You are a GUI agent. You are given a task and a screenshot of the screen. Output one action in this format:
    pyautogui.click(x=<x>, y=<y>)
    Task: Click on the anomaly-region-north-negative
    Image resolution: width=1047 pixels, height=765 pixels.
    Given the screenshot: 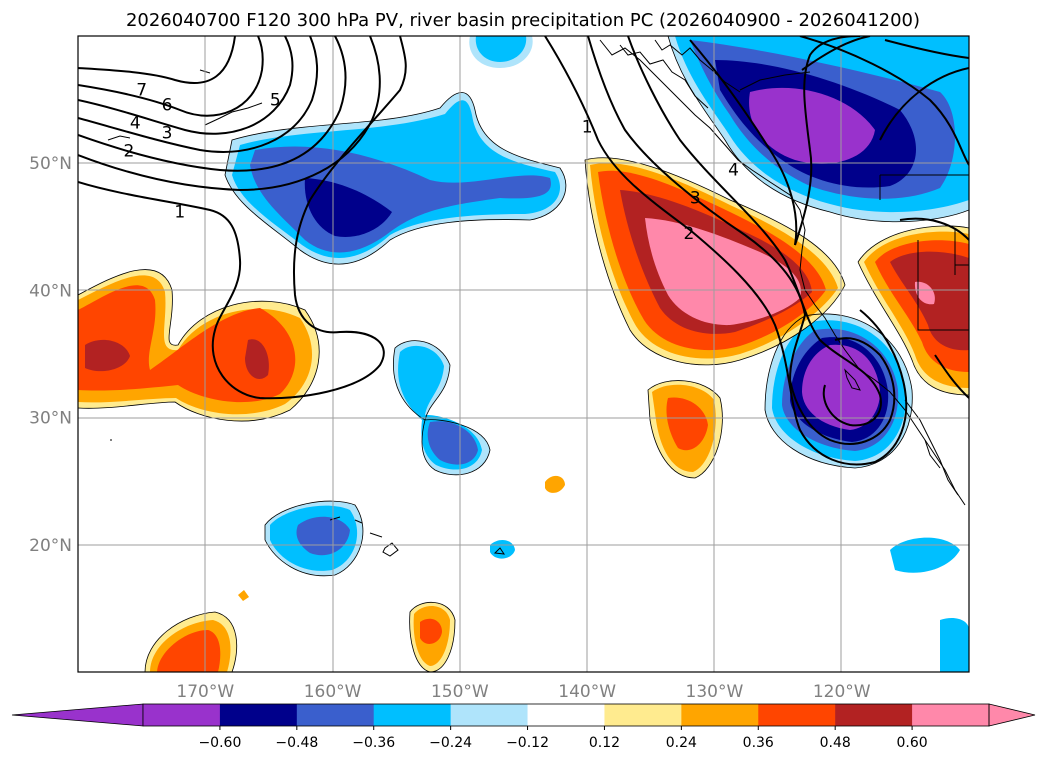 What is the action you would take?
    pyautogui.click(x=501, y=52)
    